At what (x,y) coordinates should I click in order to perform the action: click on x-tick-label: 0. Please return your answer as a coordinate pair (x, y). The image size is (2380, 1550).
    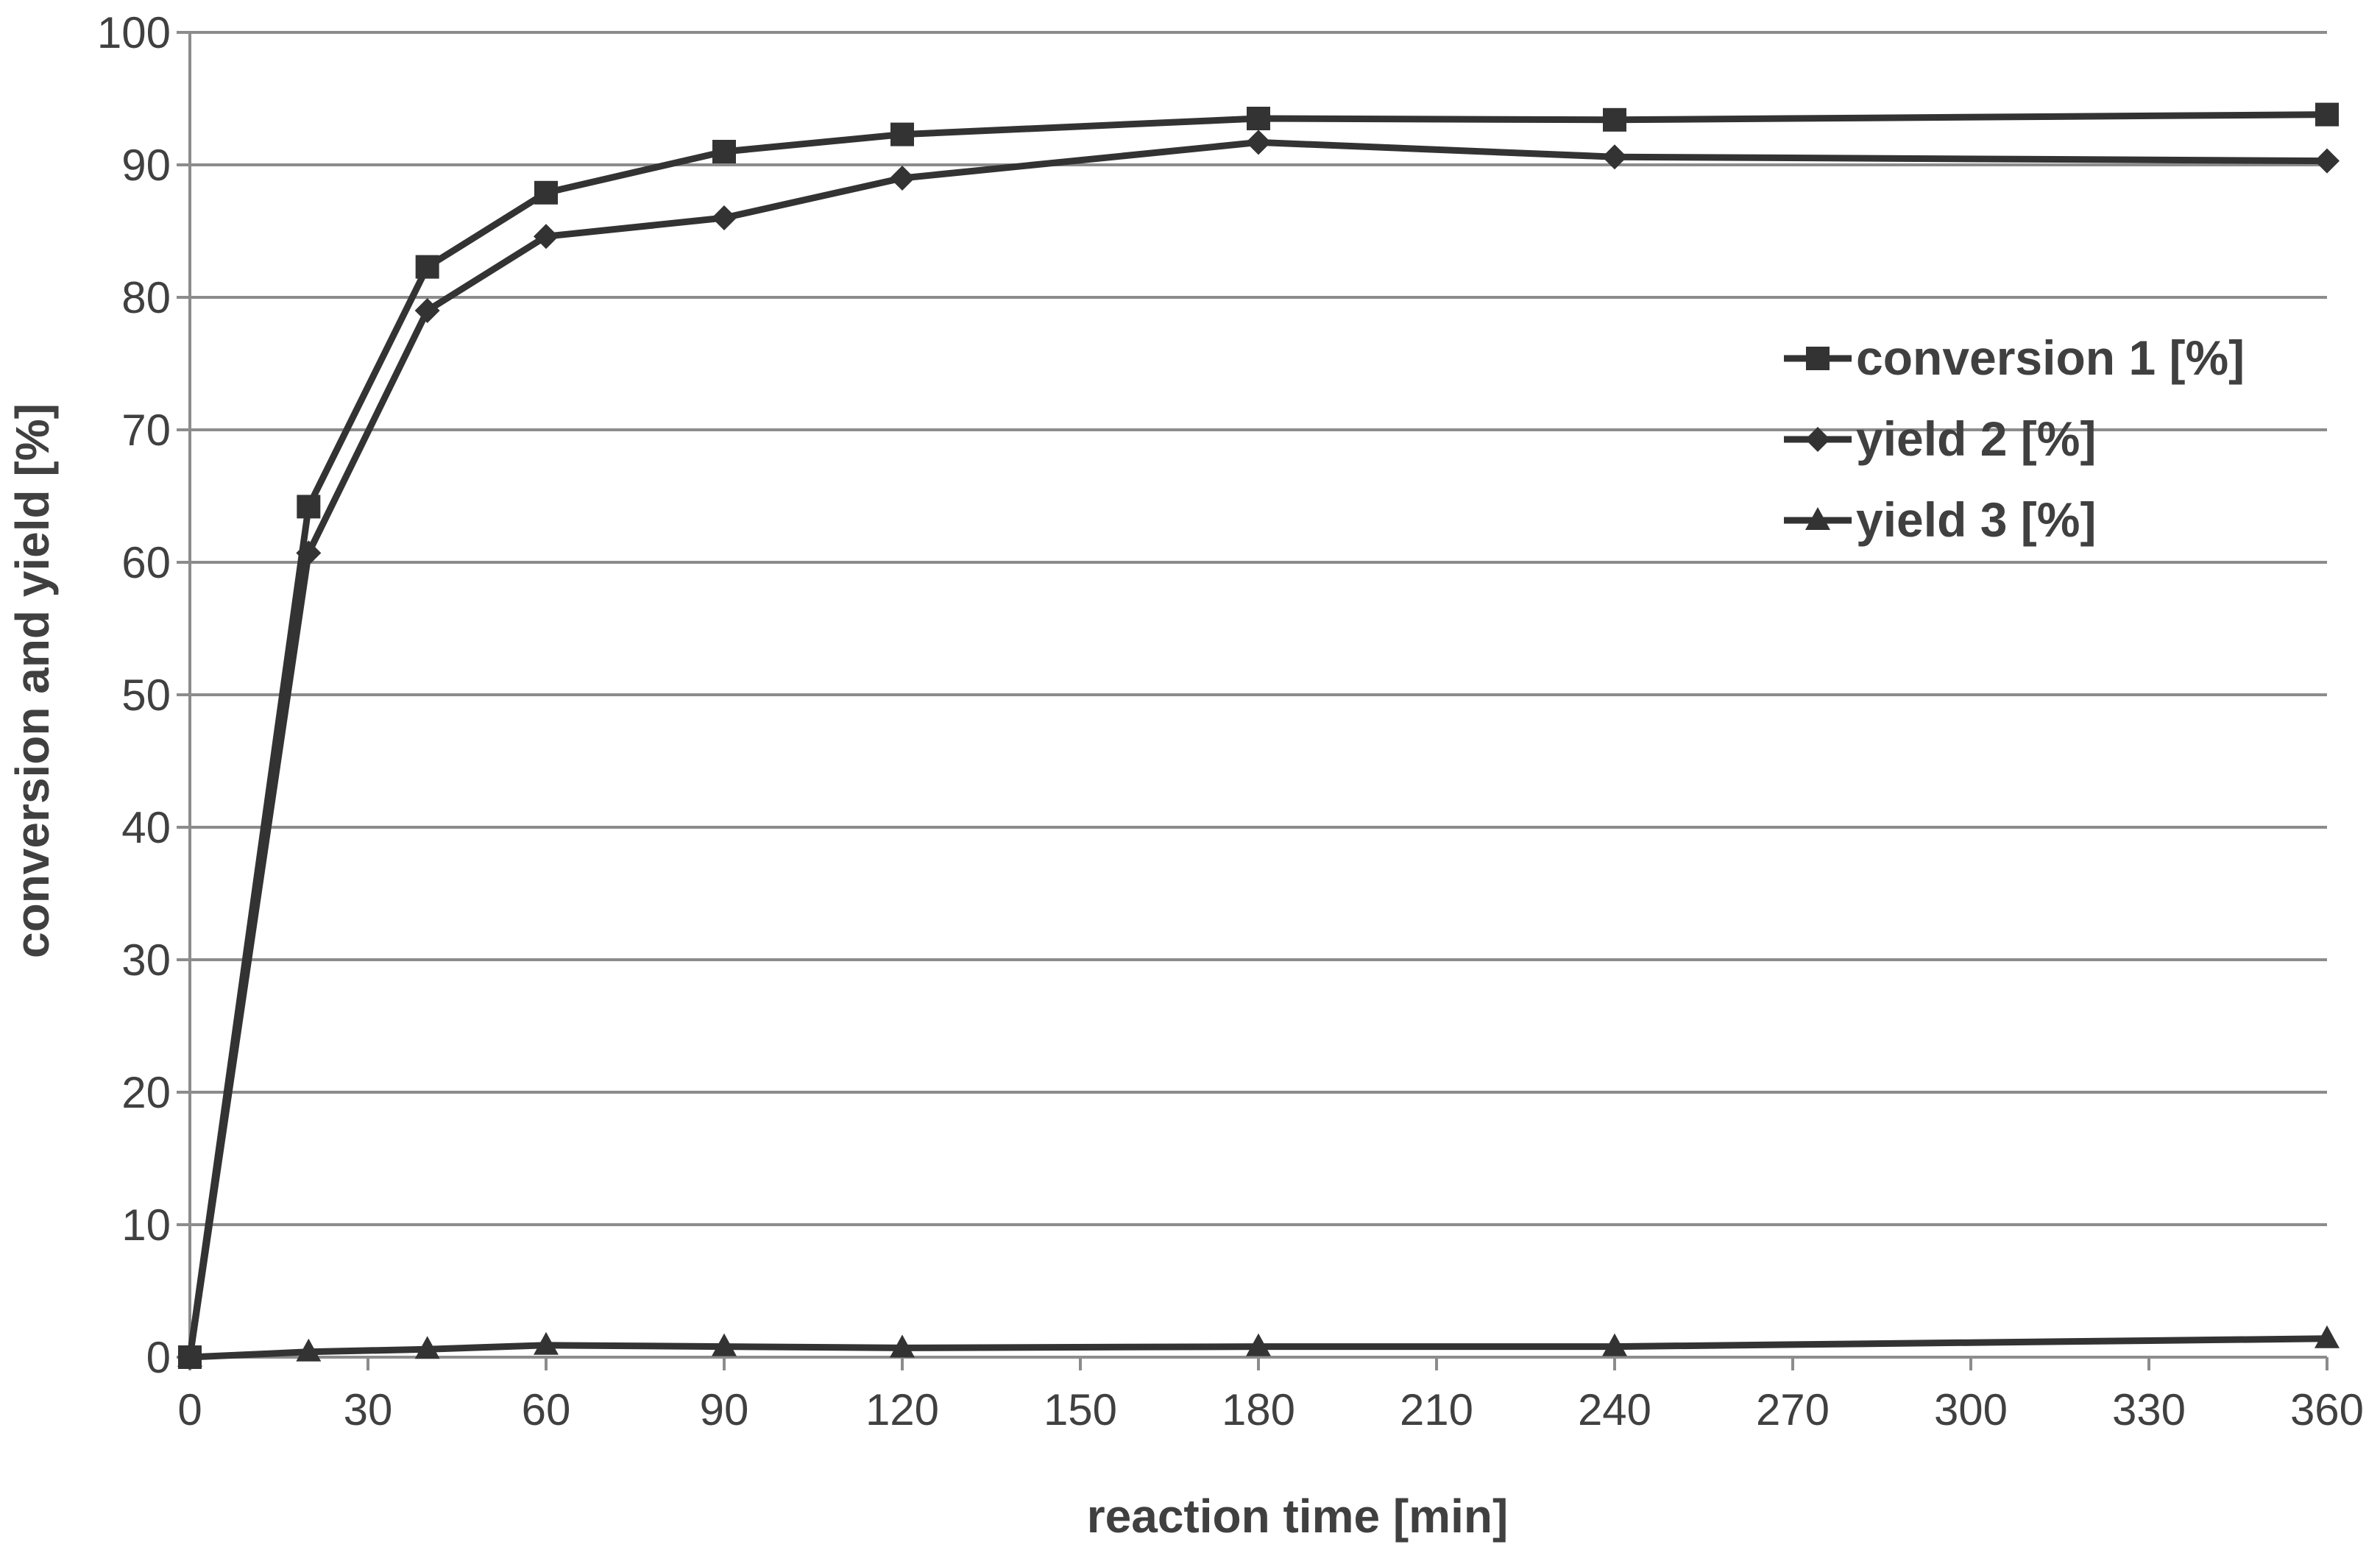
    Looking at the image, I should click on (189, 1409).